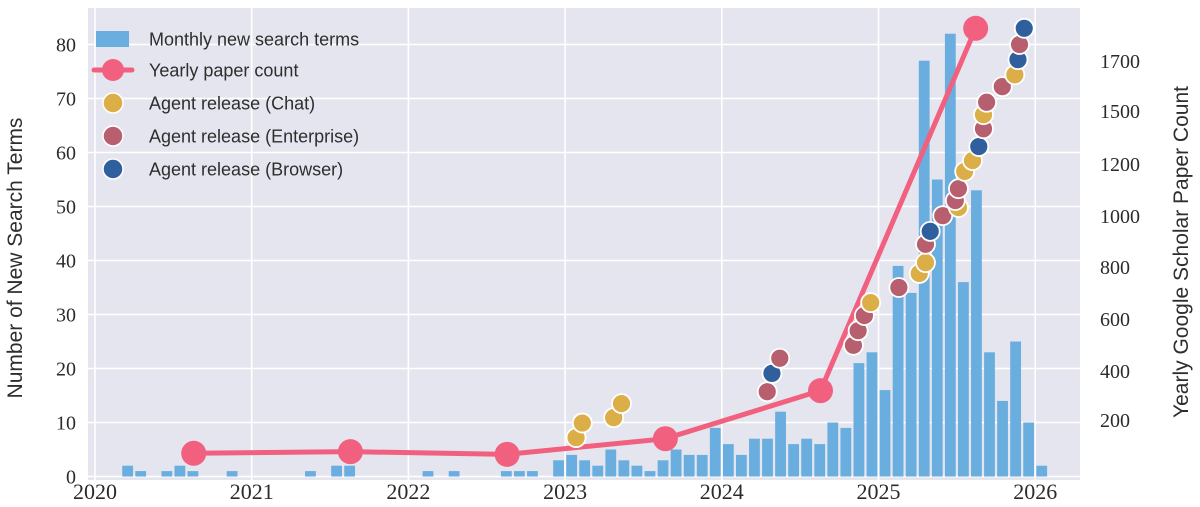  Describe the element at coordinates (1115, 268) in the screenshot. I see `y-right-tick-800: 800` at that location.